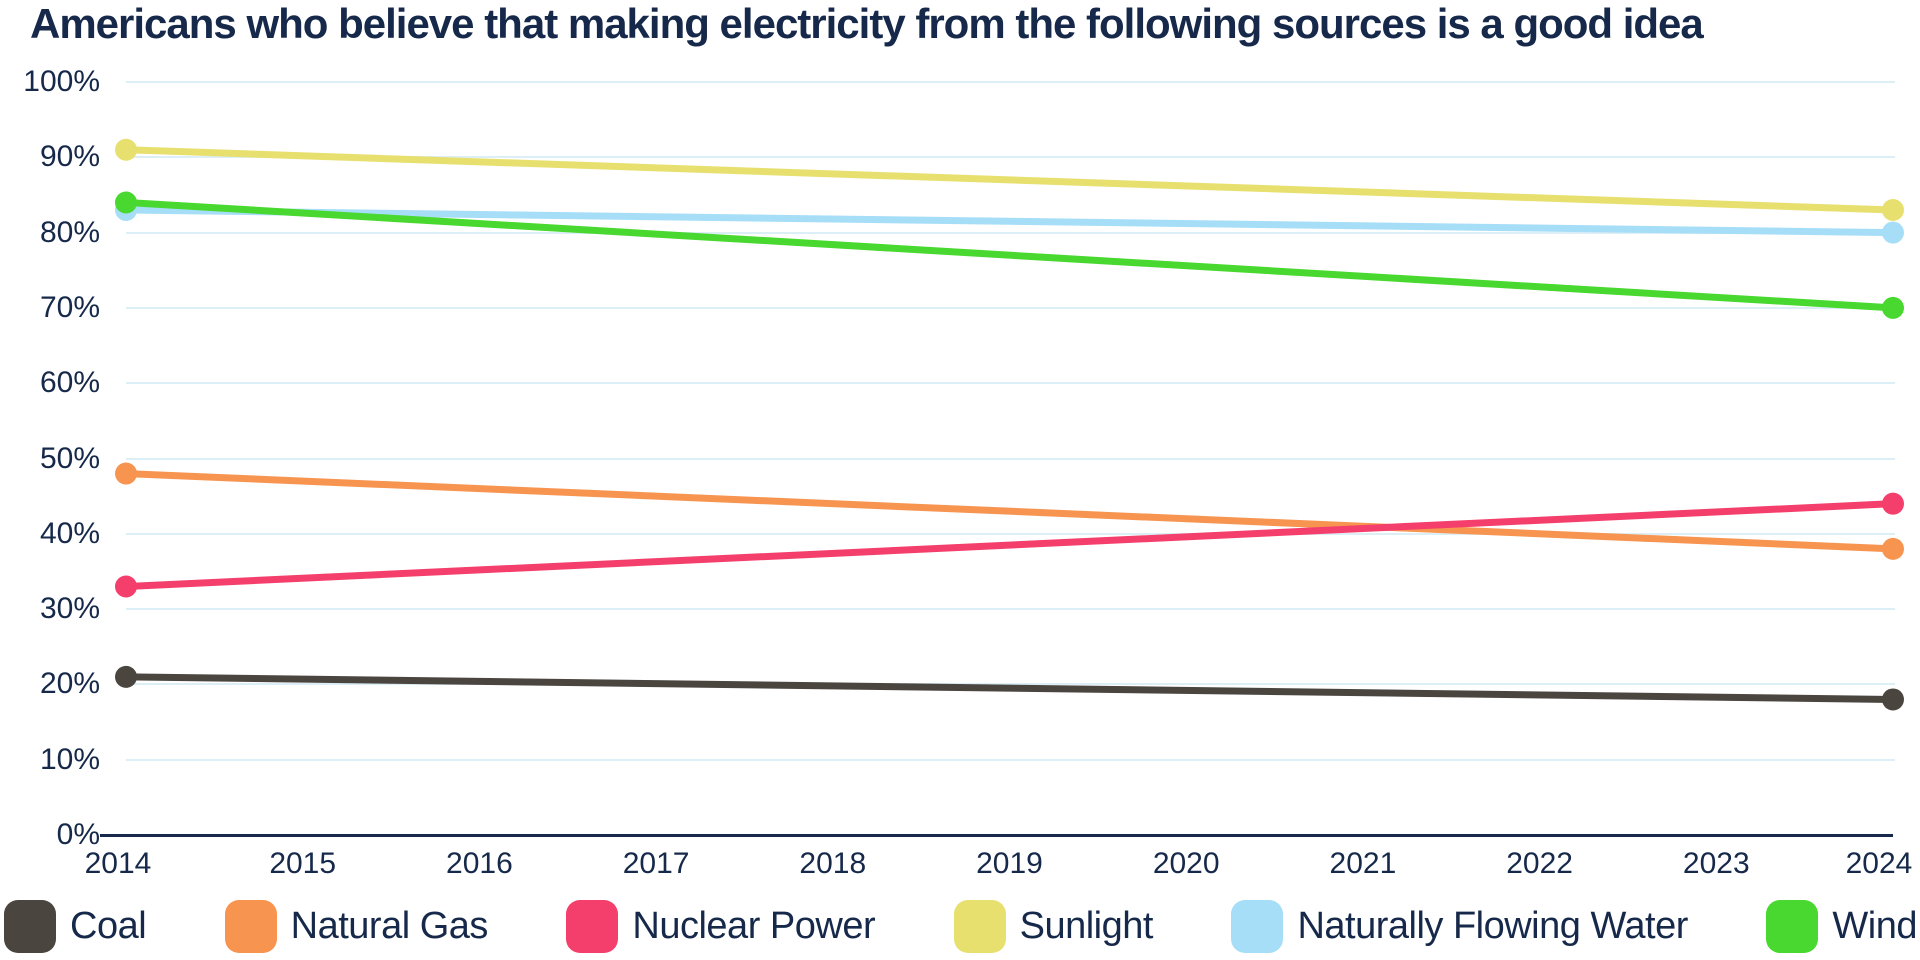 Image resolution: width=1920 pixels, height=960 pixels. Describe the element at coordinates (69, 307) in the screenshot. I see `y-axis-tick-label: 70%` at that location.